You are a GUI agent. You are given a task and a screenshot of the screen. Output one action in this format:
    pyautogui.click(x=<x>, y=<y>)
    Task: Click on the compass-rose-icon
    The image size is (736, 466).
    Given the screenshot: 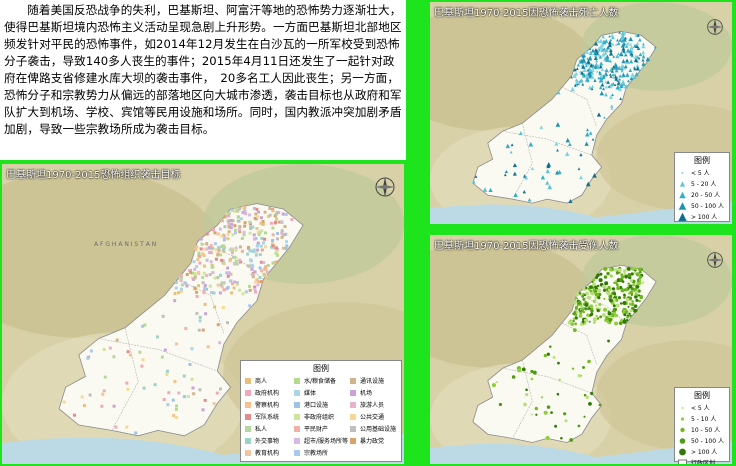 What is the action you would take?
    pyautogui.click(x=385, y=187)
    